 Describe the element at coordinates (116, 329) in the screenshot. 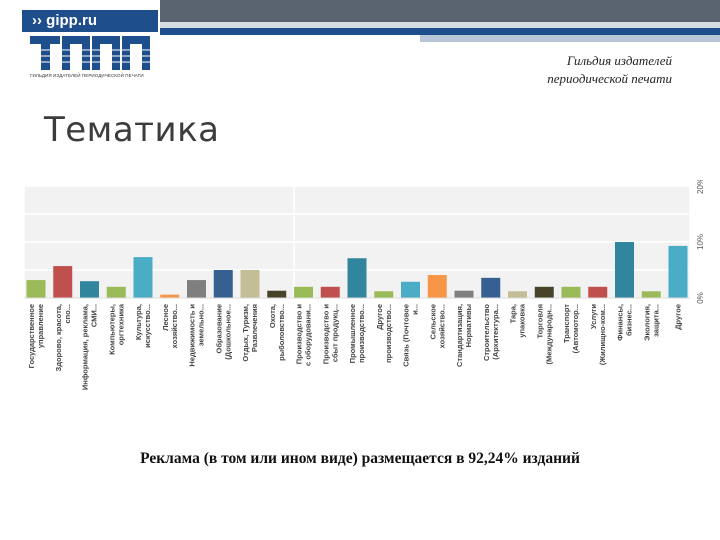

I see `x-tick-label: Компьютеры,оргтехника` at that location.